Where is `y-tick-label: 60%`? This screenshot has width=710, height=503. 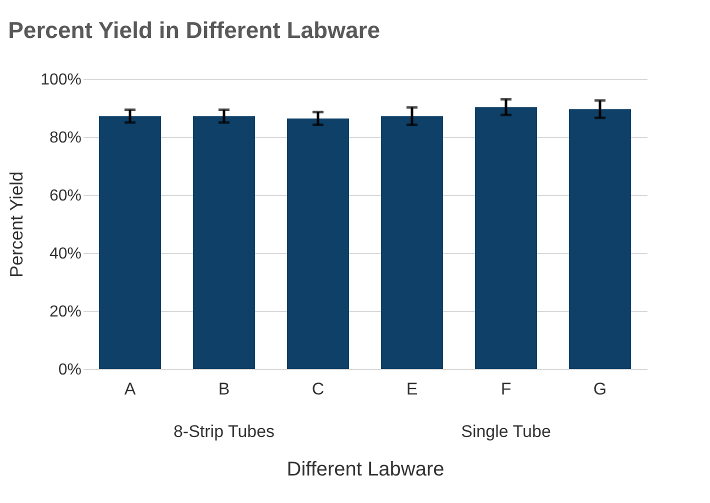
y-tick-label: 60% is located at coordinates (65, 196).